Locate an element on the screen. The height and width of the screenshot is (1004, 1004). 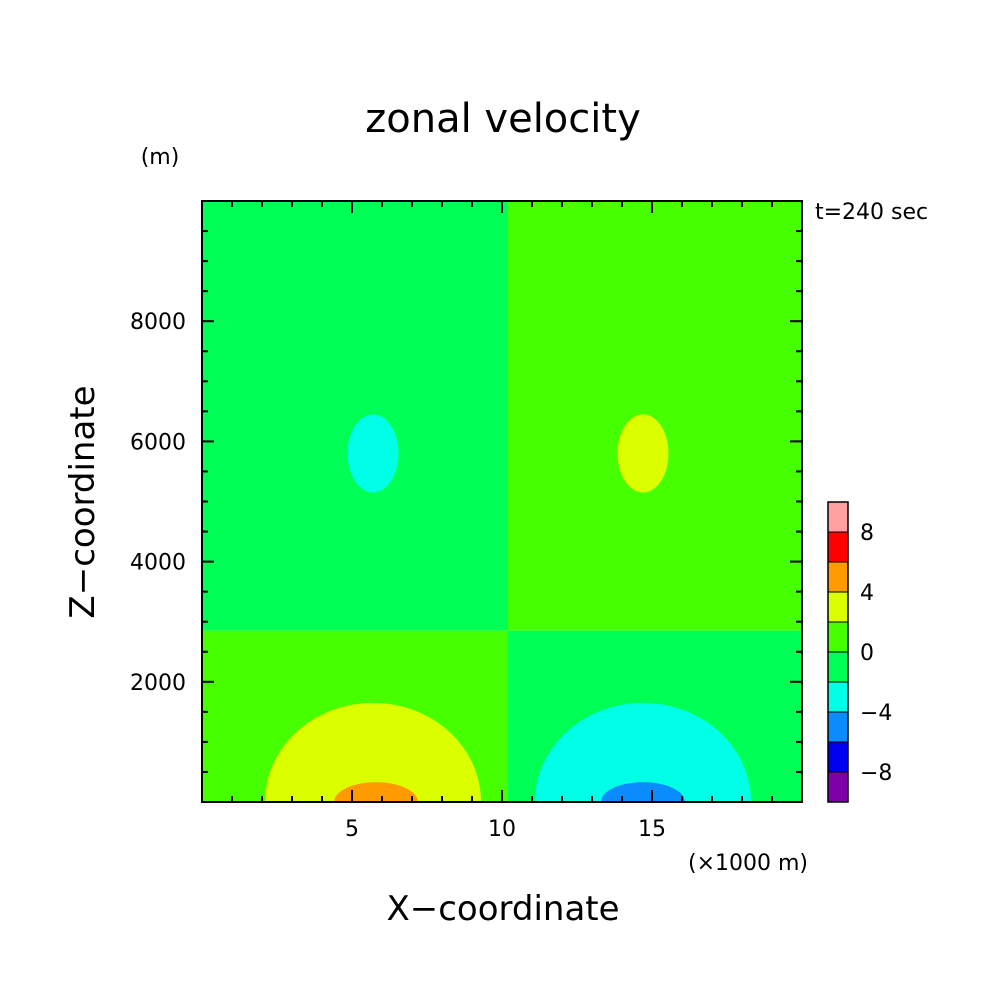
region-left-low-cell is located at coordinates (373, 752).